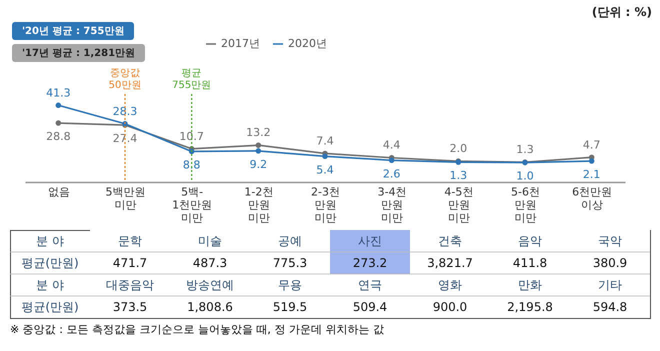  I want to click on data-label: 8.8, so click(191, 165).